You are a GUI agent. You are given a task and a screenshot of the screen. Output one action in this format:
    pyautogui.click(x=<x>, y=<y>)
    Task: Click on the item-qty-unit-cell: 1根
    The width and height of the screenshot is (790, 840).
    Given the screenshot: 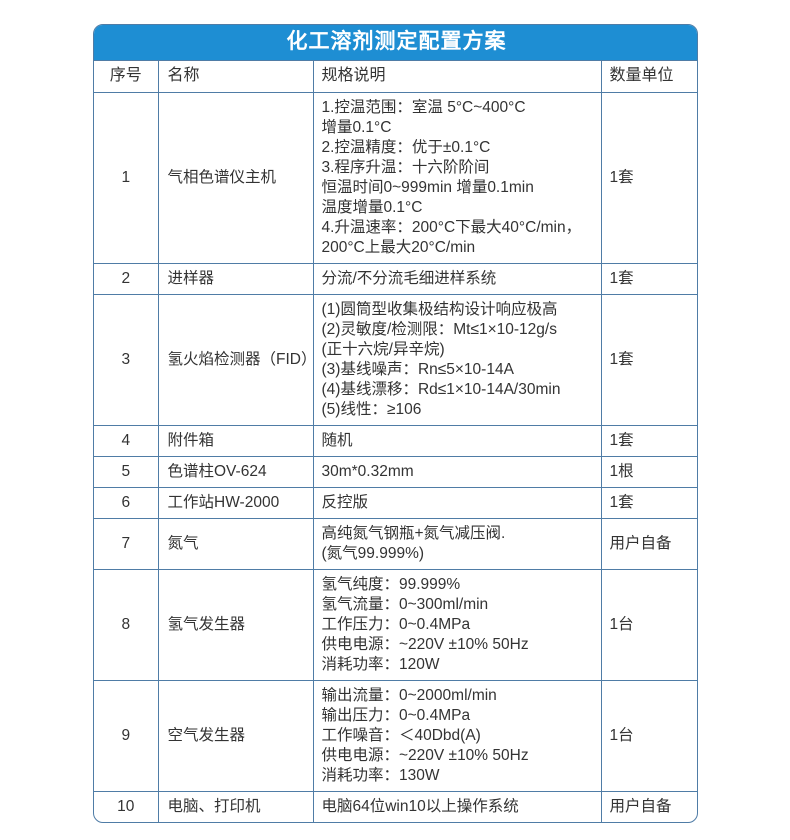 What is the action you would take?
    pyautogui.click(x=649, y=472)
    